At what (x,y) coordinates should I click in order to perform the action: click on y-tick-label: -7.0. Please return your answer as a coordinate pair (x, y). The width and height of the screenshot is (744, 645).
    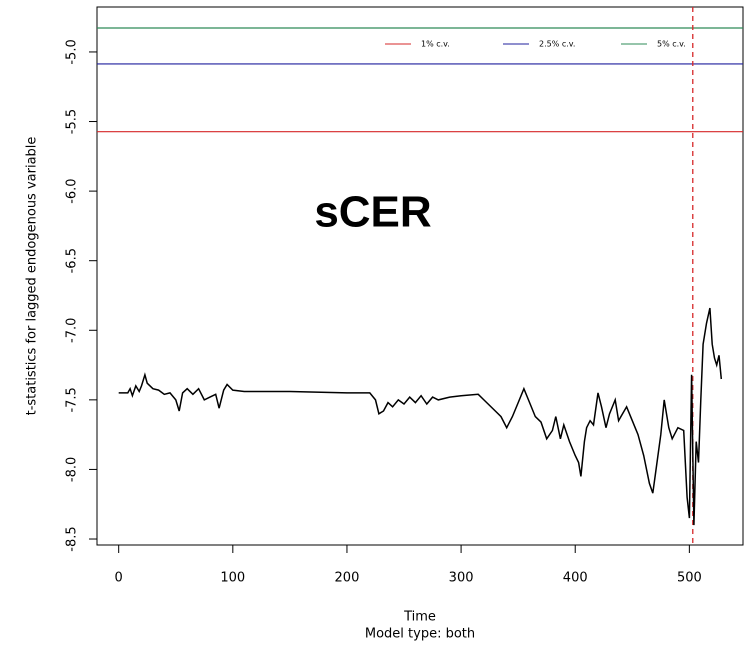
    Looking at the image, I should click on (72, 330).